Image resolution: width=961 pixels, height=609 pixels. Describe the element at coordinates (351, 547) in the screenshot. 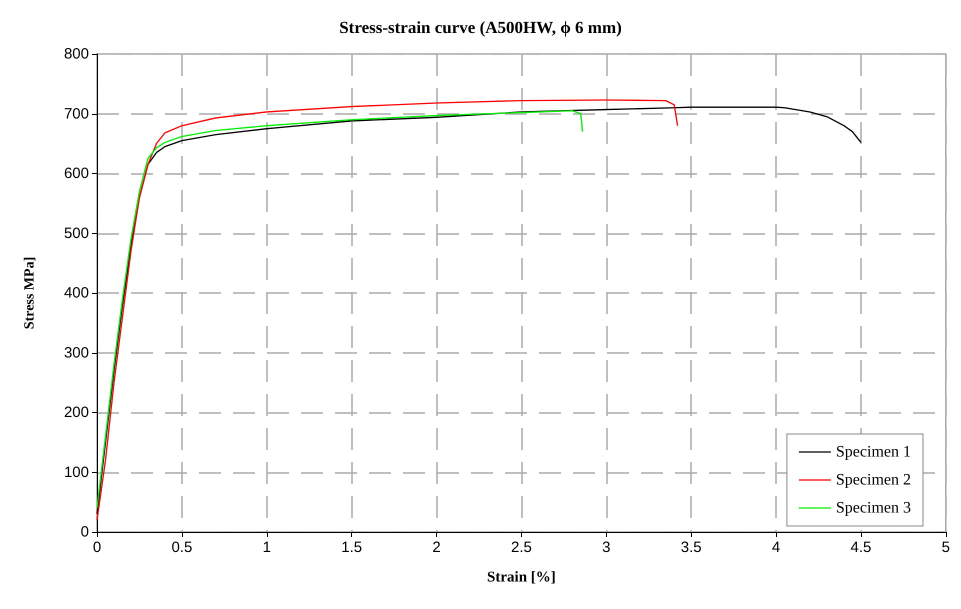

I see `x-tick-label: 1.5` at that location.